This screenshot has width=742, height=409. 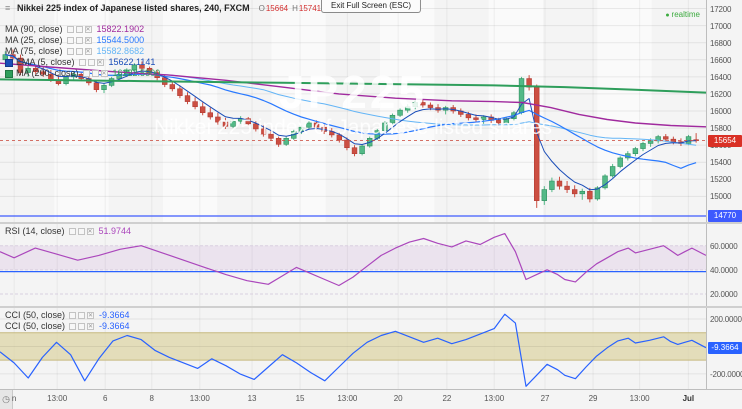 What do you see at coordinates (721, 77) in the screenshot?
I see `price-label: 16400` at bounding box center [721, 77].